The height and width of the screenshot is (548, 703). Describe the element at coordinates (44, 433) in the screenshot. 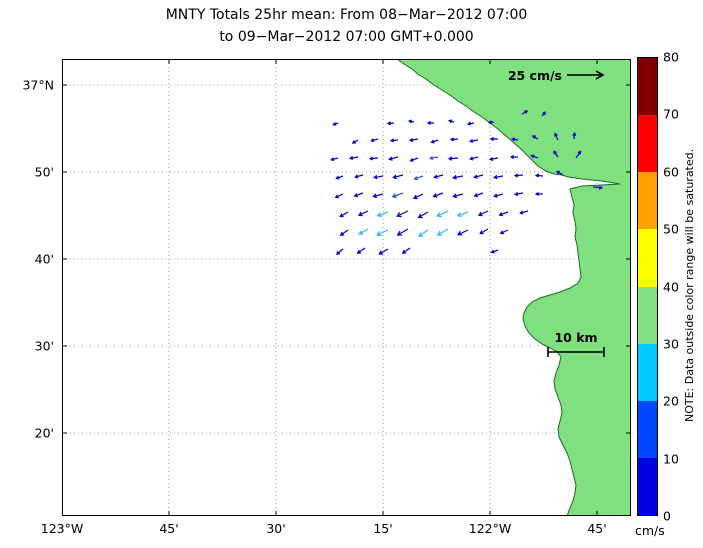

I see `y-tick-label: 20'` at that location.